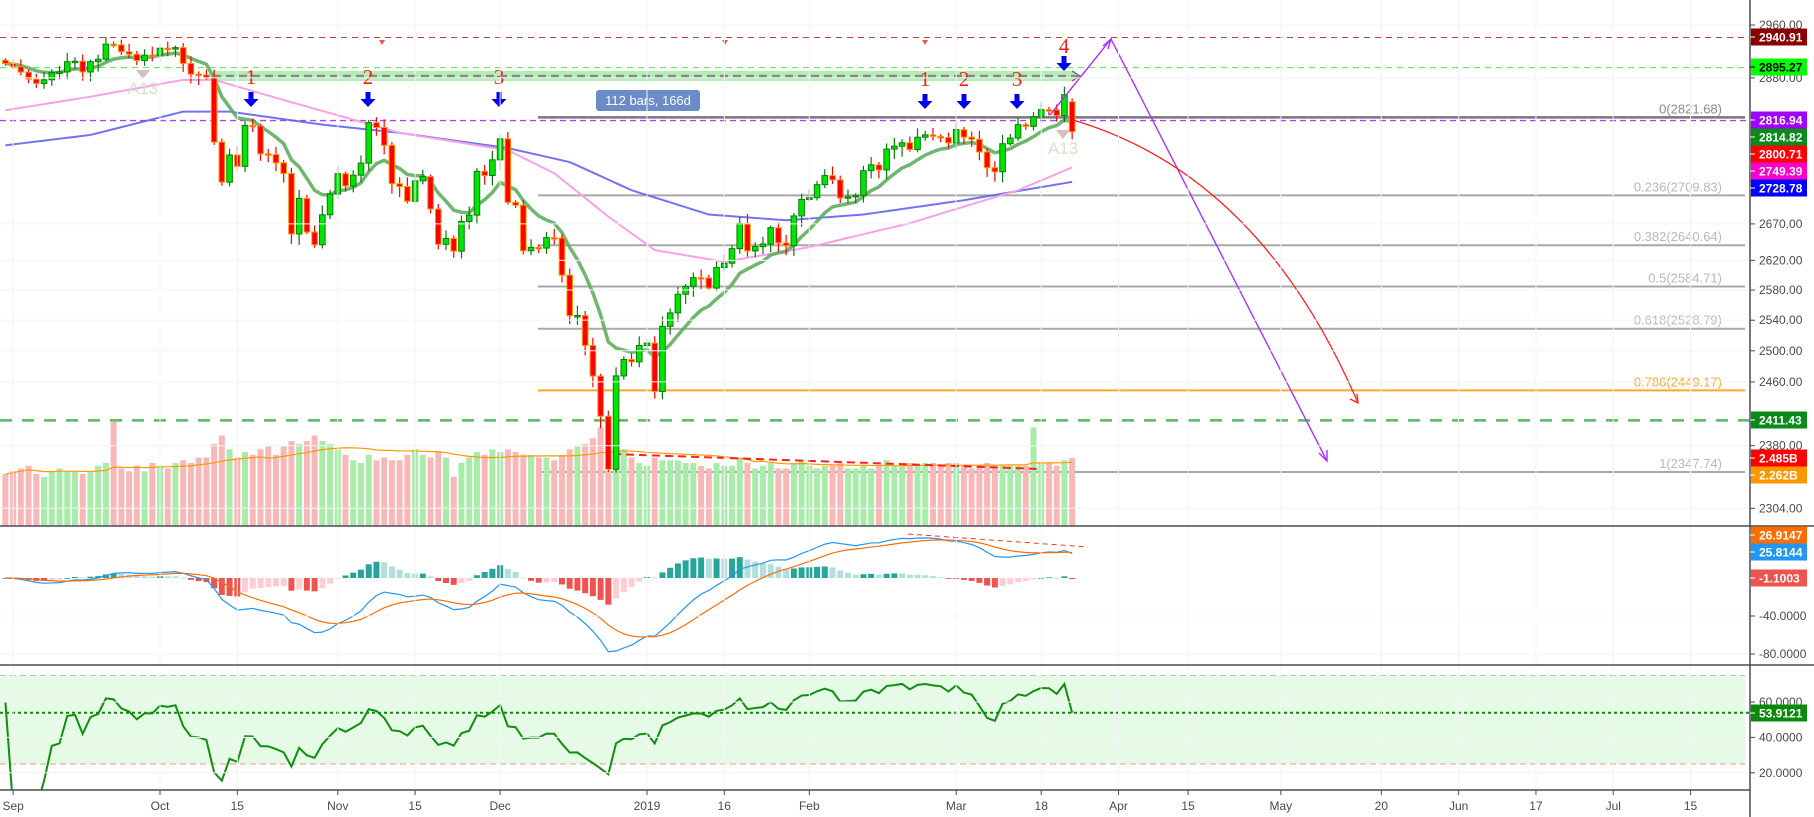  Describe the element at coordinates (872, 719) in the screenshot. I see `rsi-band-background` at that location.